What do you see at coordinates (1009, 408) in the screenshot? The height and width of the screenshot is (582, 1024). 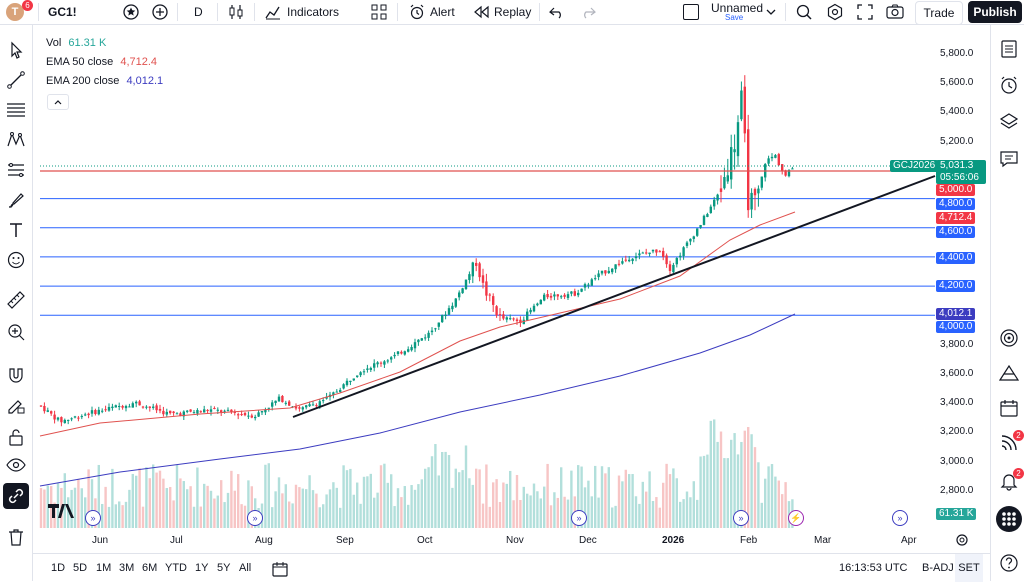 I see `calendar-icon` at bounding box center [1009, 408].